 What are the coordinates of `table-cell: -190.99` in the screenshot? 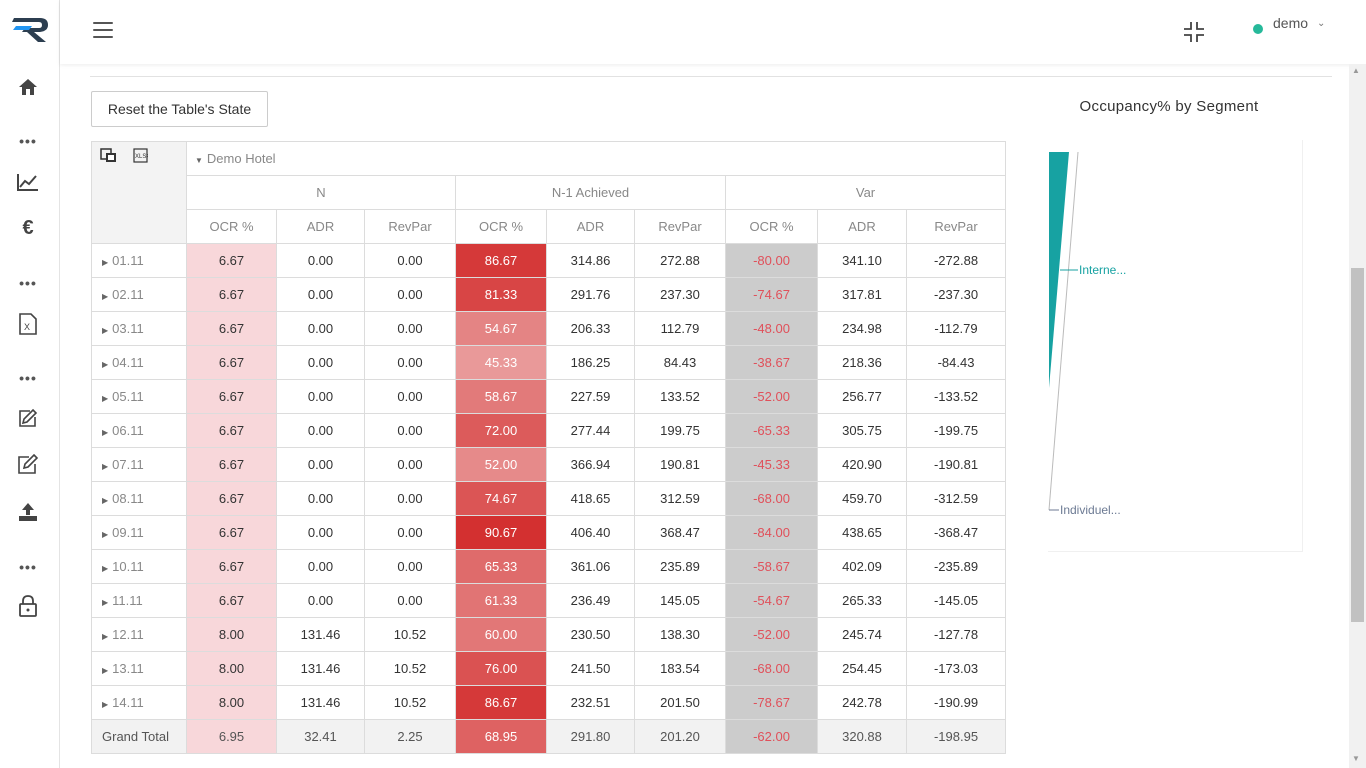 It's located at (956, 702).